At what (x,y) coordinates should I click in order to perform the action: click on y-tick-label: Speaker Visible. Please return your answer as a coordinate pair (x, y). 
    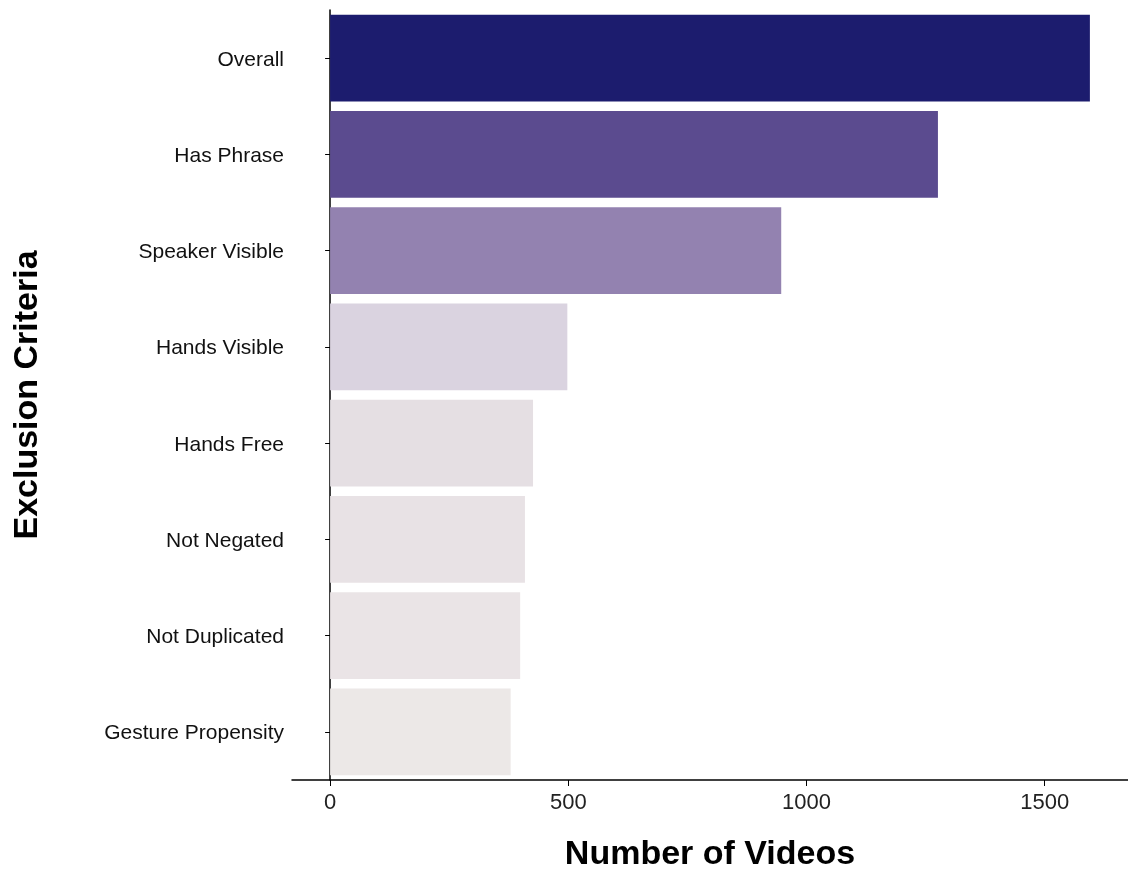
    Looking at the image, I should click on (211, 251).